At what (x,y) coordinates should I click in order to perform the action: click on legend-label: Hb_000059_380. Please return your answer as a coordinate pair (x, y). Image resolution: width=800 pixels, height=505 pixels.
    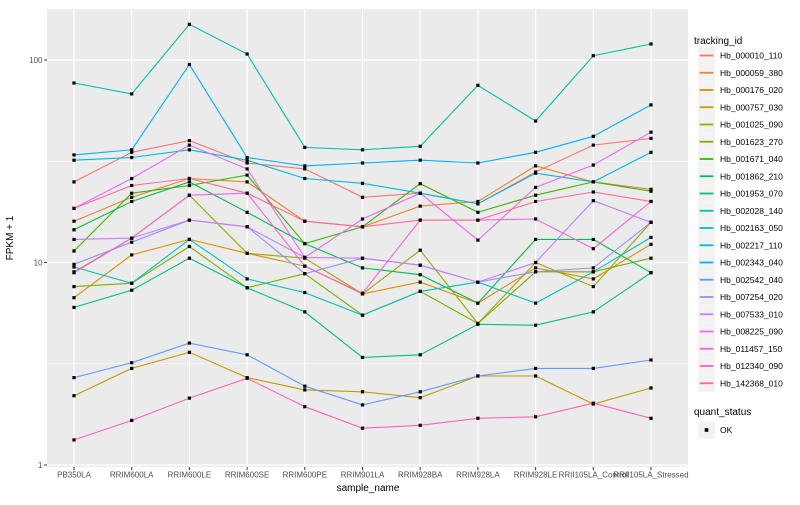
    Looking at the image, I should click on (751, 73).